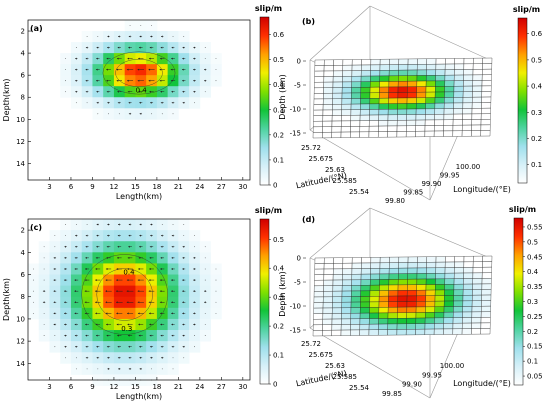 The height and width of the screenshot is (406, 550). Describe the element at coordinates (413, 193) in the screenshot. I see `lon-tick-label: 99.85` at that location.